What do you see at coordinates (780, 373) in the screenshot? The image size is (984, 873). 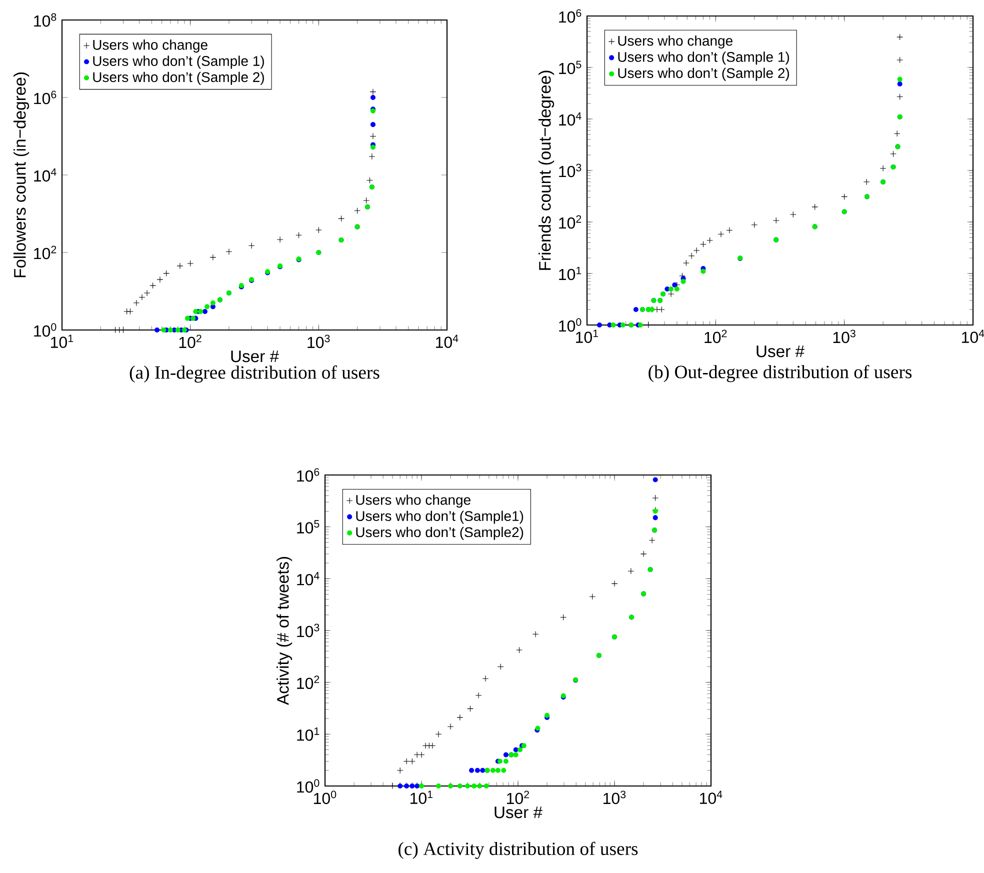 I see `text: (b) Out-degree distribution of users` at bounding box center [780, 373].